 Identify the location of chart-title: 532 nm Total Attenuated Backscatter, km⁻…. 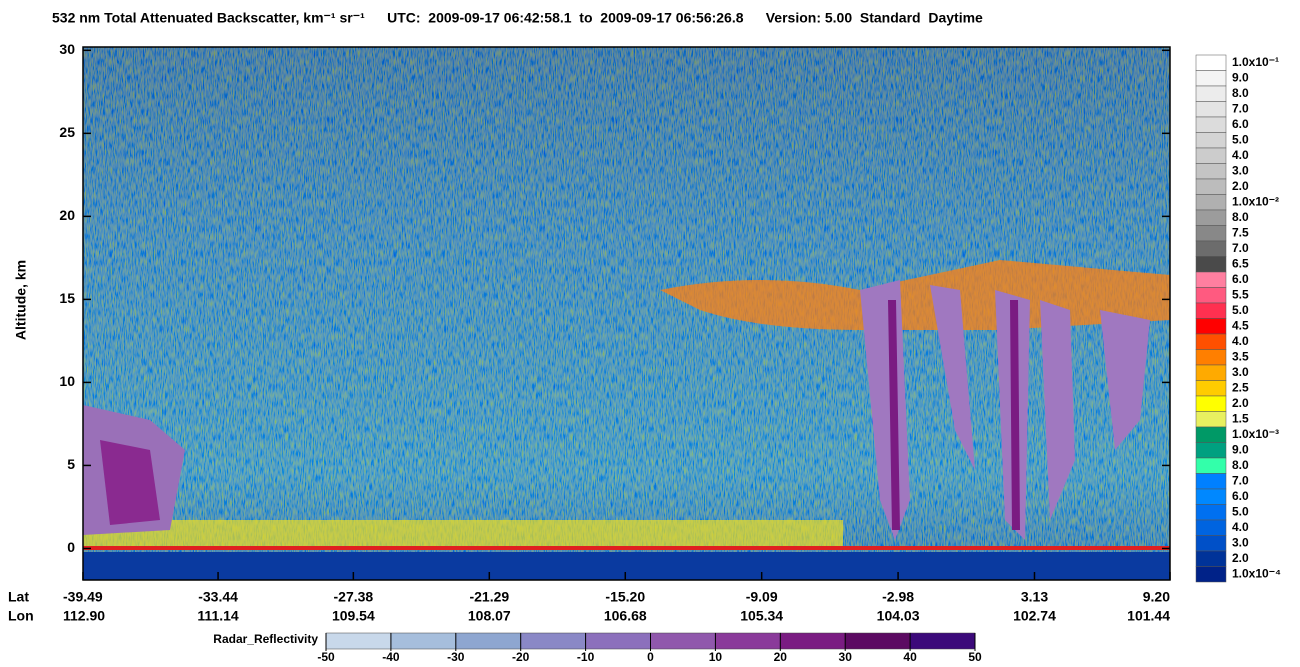
(208, 18).